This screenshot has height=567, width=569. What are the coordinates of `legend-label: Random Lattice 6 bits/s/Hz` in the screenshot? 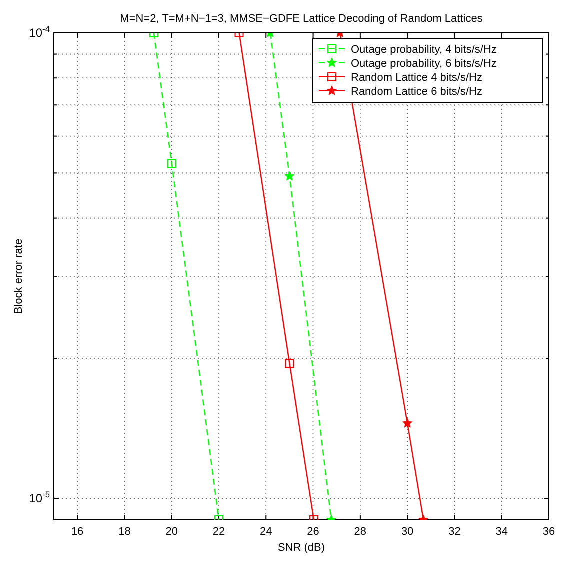 It's located at (416, 92).